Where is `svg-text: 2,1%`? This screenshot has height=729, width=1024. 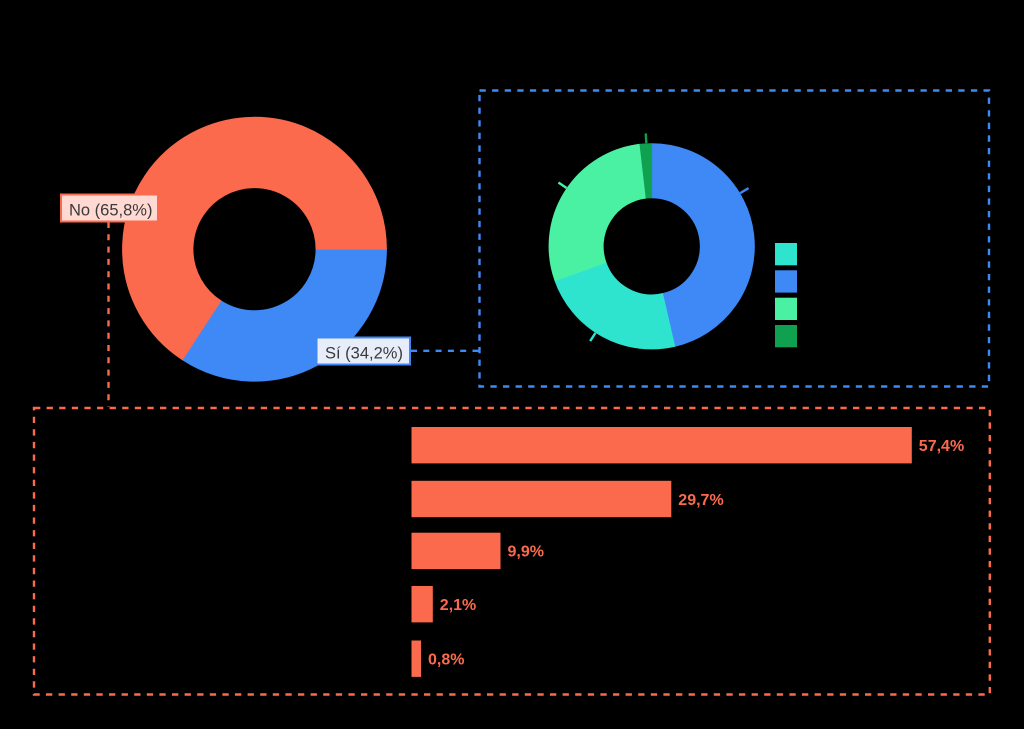 svg-text: 2,1% is located at coordinates (458, 605).